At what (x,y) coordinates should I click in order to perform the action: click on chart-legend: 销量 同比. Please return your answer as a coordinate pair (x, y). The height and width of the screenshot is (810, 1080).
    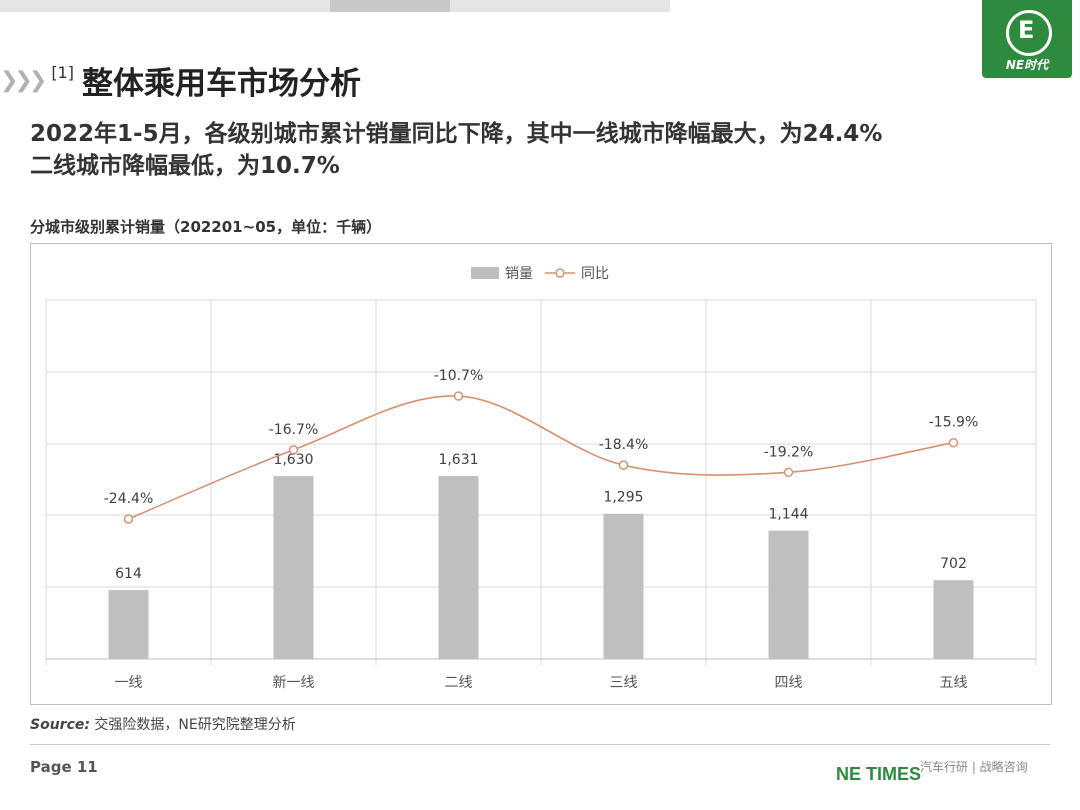
    Looking at the image, I should click on (546, 273).